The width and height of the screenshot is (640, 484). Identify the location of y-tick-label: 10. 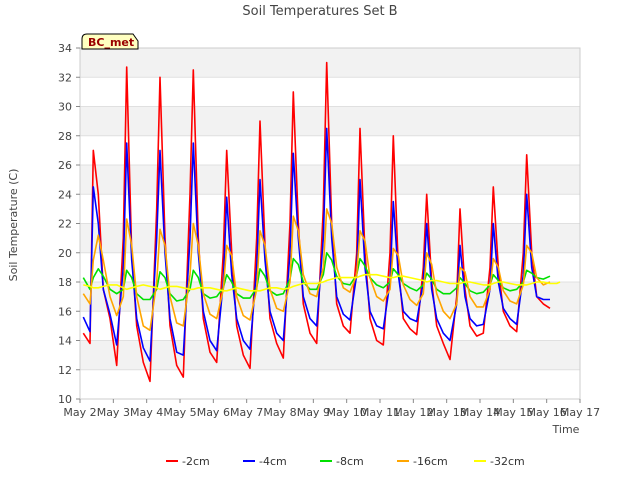
(65, 399).